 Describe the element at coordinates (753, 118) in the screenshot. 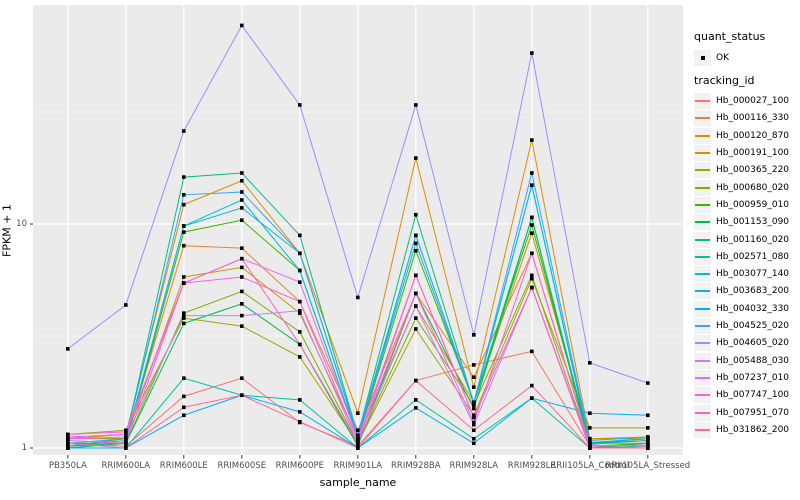

I see `legend-item-label: Hb_000116_330` at that location.